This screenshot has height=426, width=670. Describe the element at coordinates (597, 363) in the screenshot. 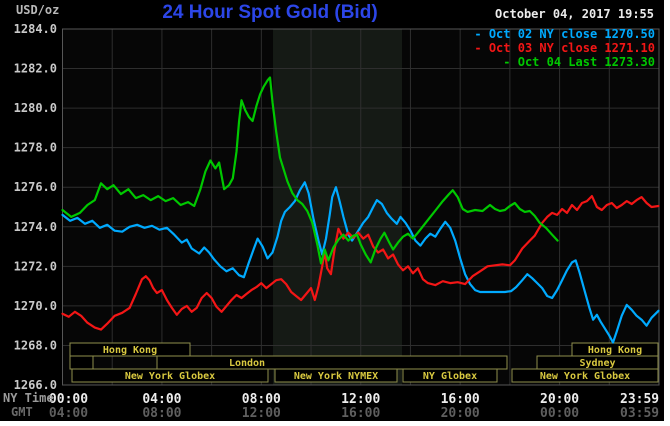

I see `session-label: Sydney` at that location.